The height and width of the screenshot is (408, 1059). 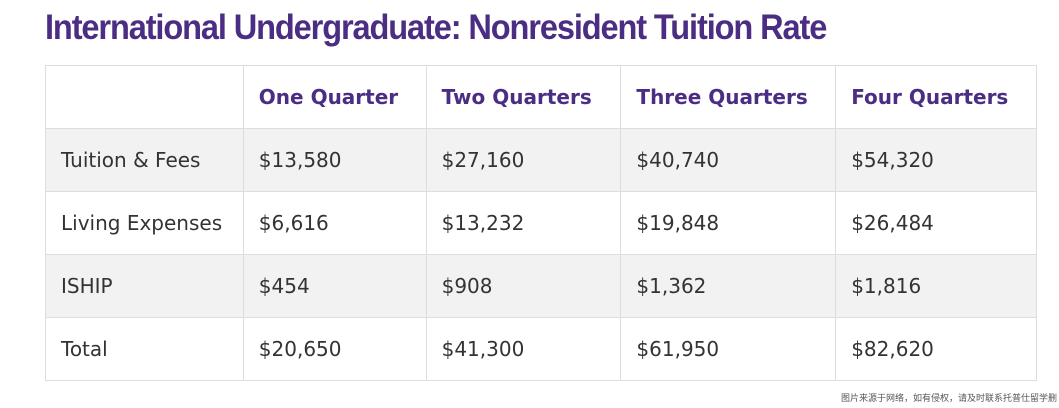 I want to click on table-cell: $54,320, so click(x=936, y=160).